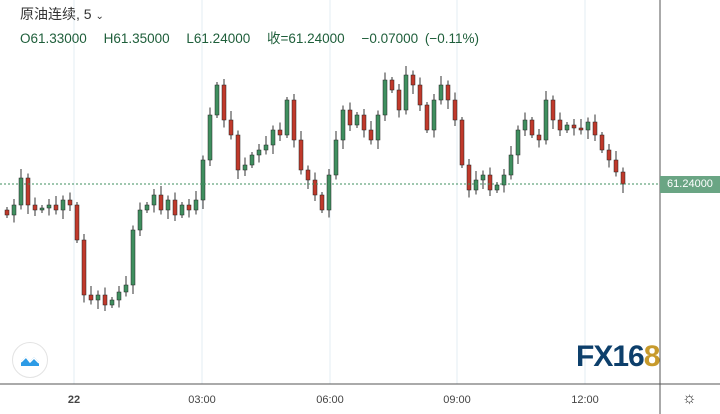 This screenshot has height=414, width=720. I want to click on low-value: L61.24000, so click(218, 38).